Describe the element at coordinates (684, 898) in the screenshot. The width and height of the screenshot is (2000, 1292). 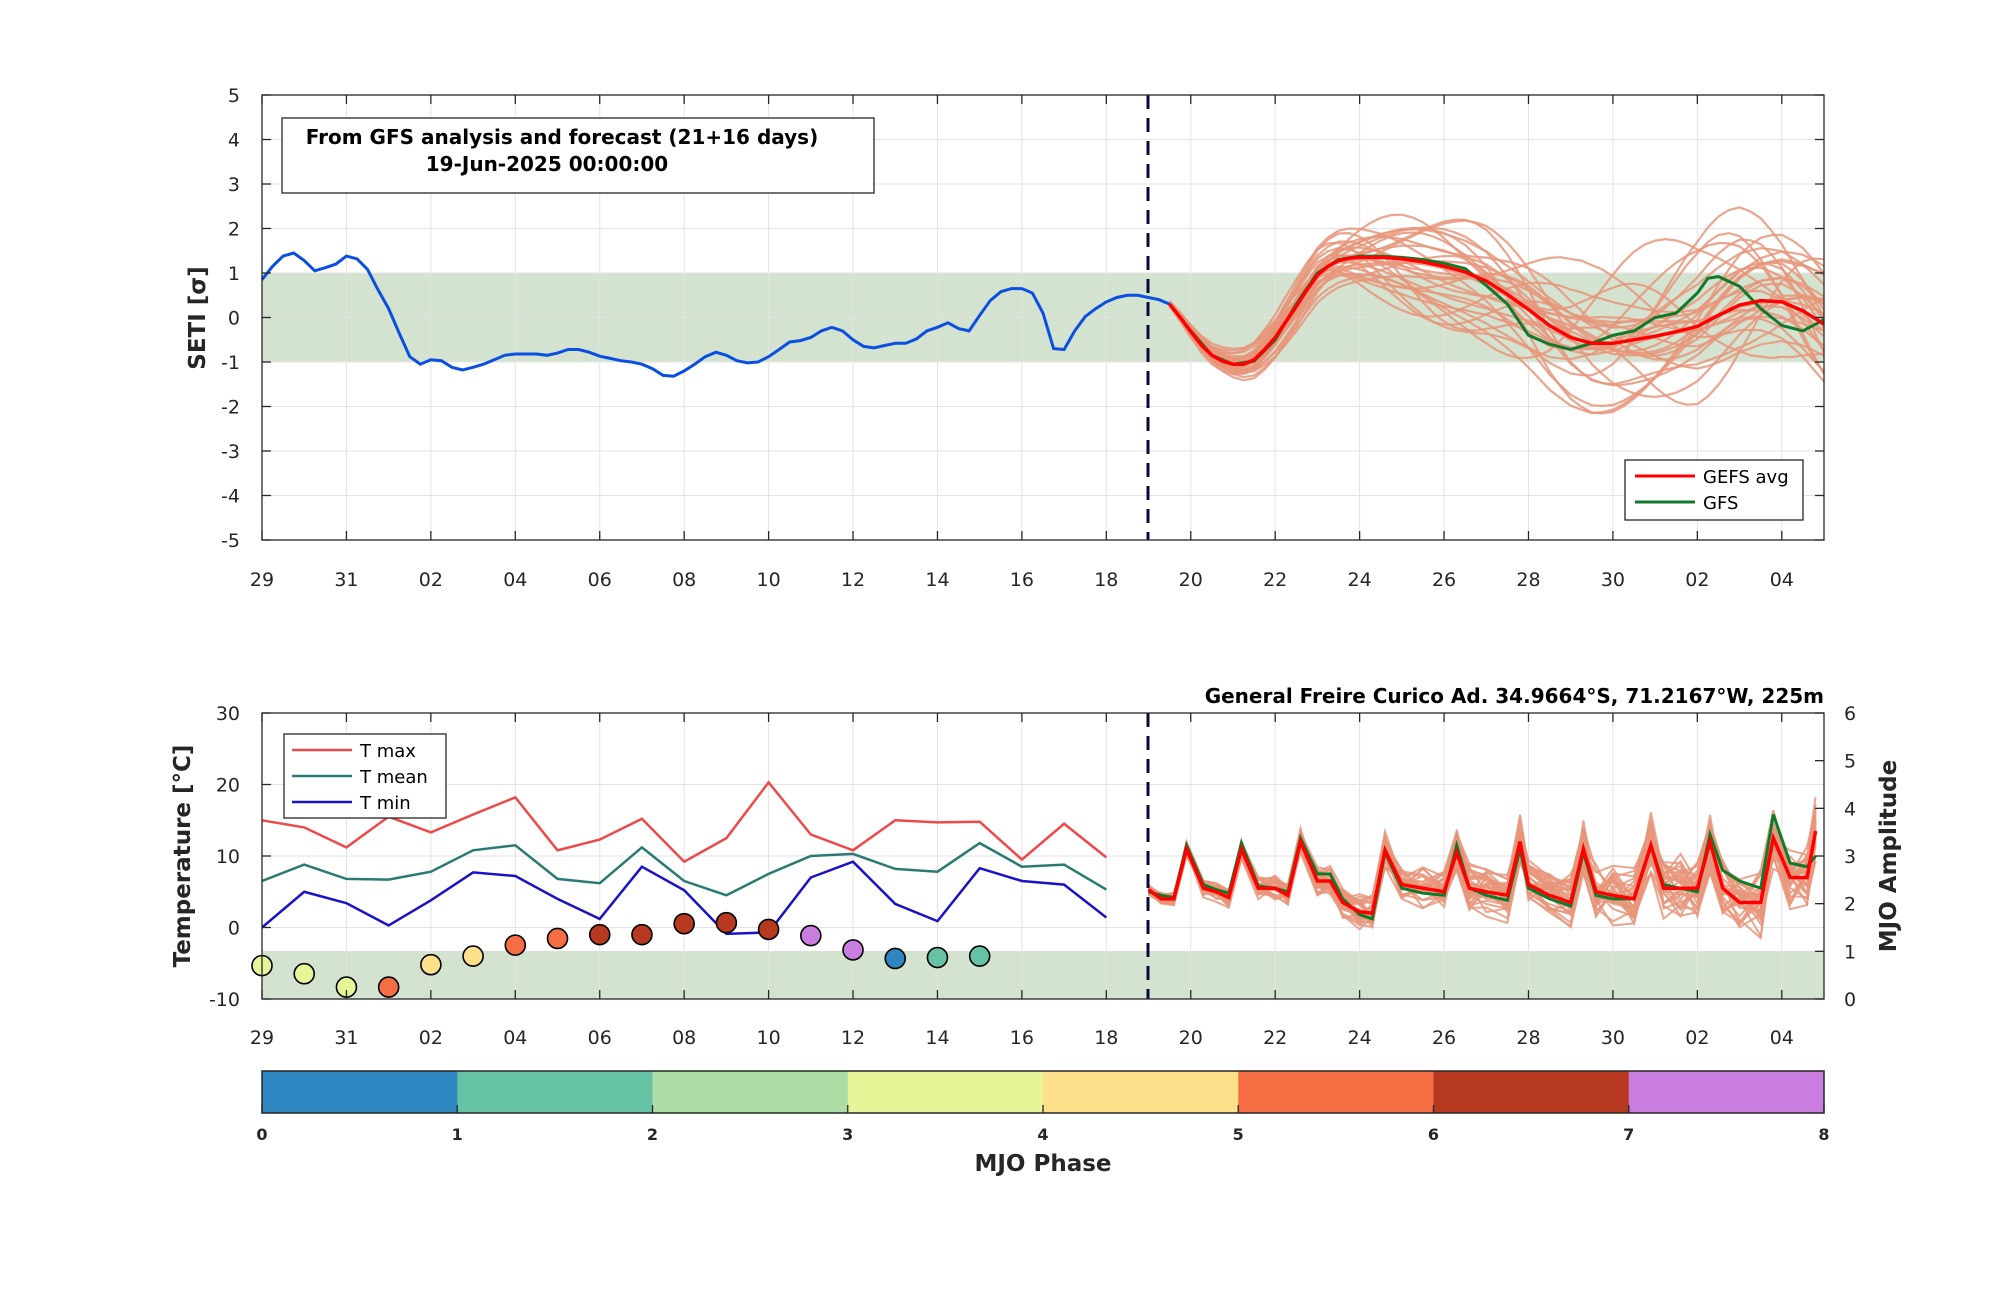
I see `t-min-line` at that location.